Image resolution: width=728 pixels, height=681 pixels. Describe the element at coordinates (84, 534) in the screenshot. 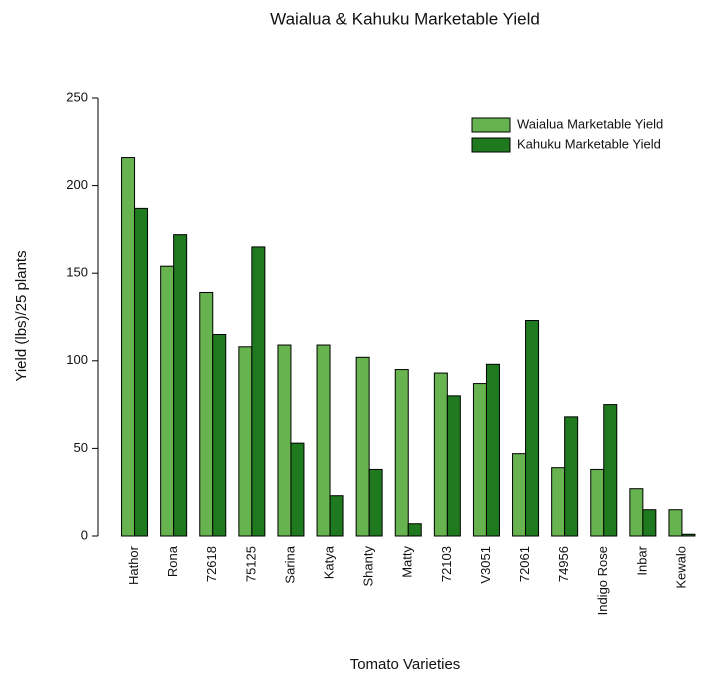

I see `y-tick-label: 0` at that location.